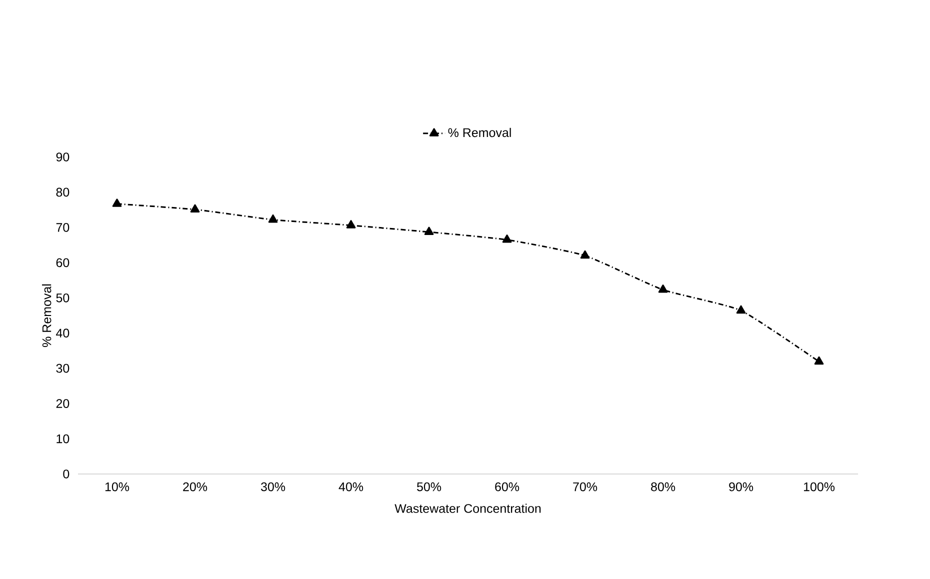  Describe the element at coordinates (479, 133) in the screenshot. I see `legend-label: % Removal` at that location.